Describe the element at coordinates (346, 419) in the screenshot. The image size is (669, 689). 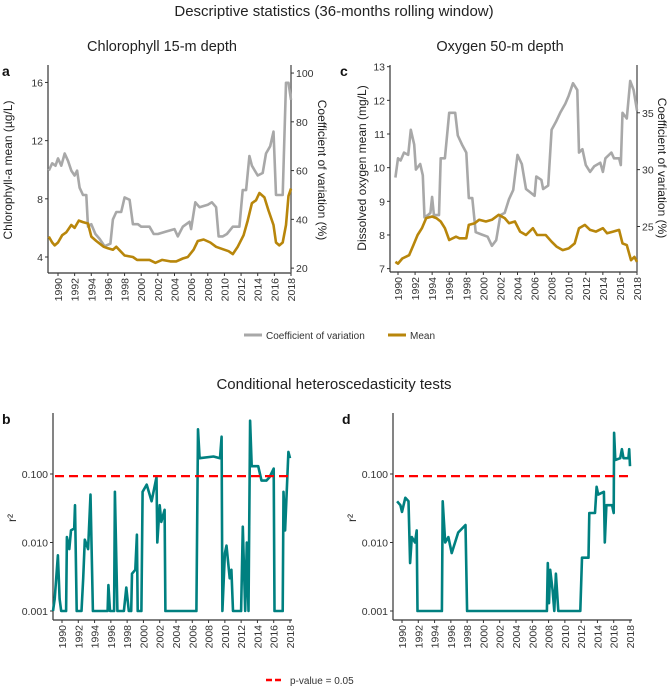
I see `panel-d-letter: d` at that location.